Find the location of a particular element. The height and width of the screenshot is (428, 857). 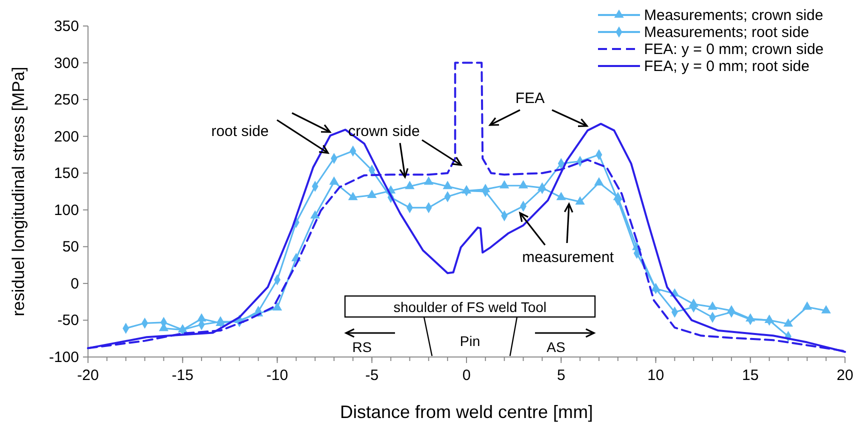

y-tick-label: 0 is located at coordinates (74, 283).